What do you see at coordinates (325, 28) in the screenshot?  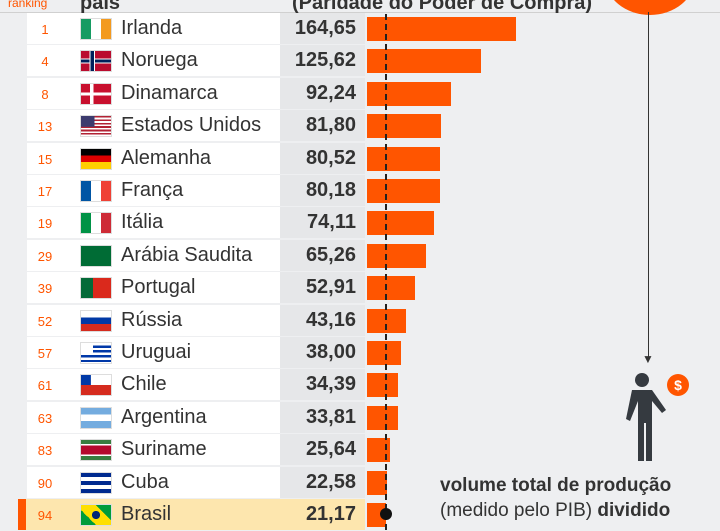 I see `value-label: 164,65` at bounding box center [325, 28].